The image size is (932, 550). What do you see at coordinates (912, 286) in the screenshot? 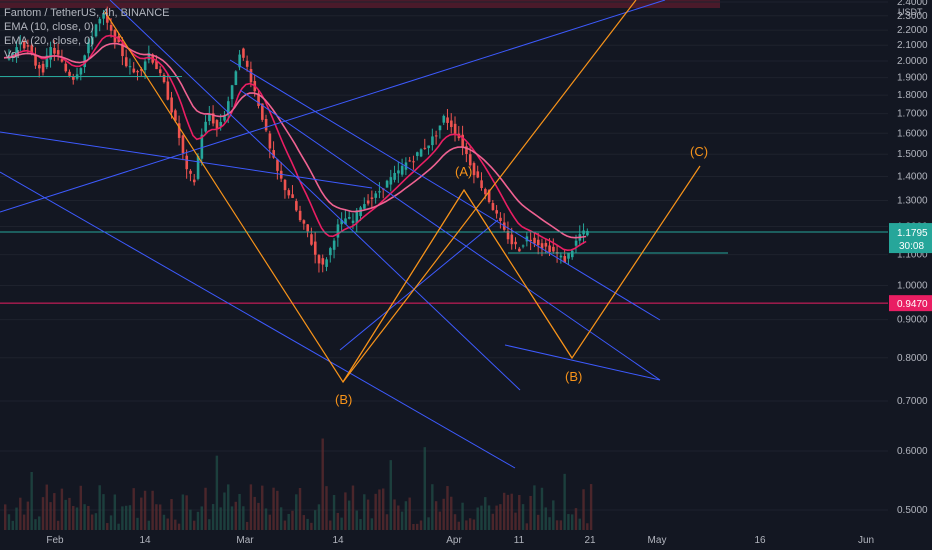
I see `price-tick: 1.0000` at bounding box center [912, 286].